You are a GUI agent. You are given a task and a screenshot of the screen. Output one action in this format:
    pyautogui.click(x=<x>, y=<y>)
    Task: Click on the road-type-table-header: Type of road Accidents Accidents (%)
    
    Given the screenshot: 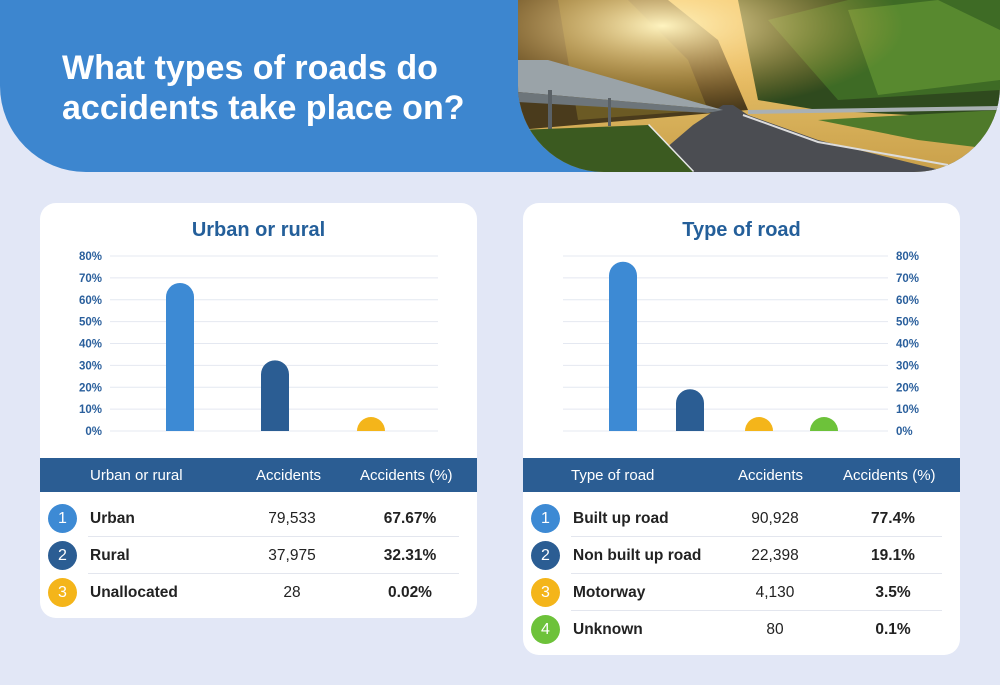 What is the action you would take?
    pyautogui.click(x=741, y=475)
    